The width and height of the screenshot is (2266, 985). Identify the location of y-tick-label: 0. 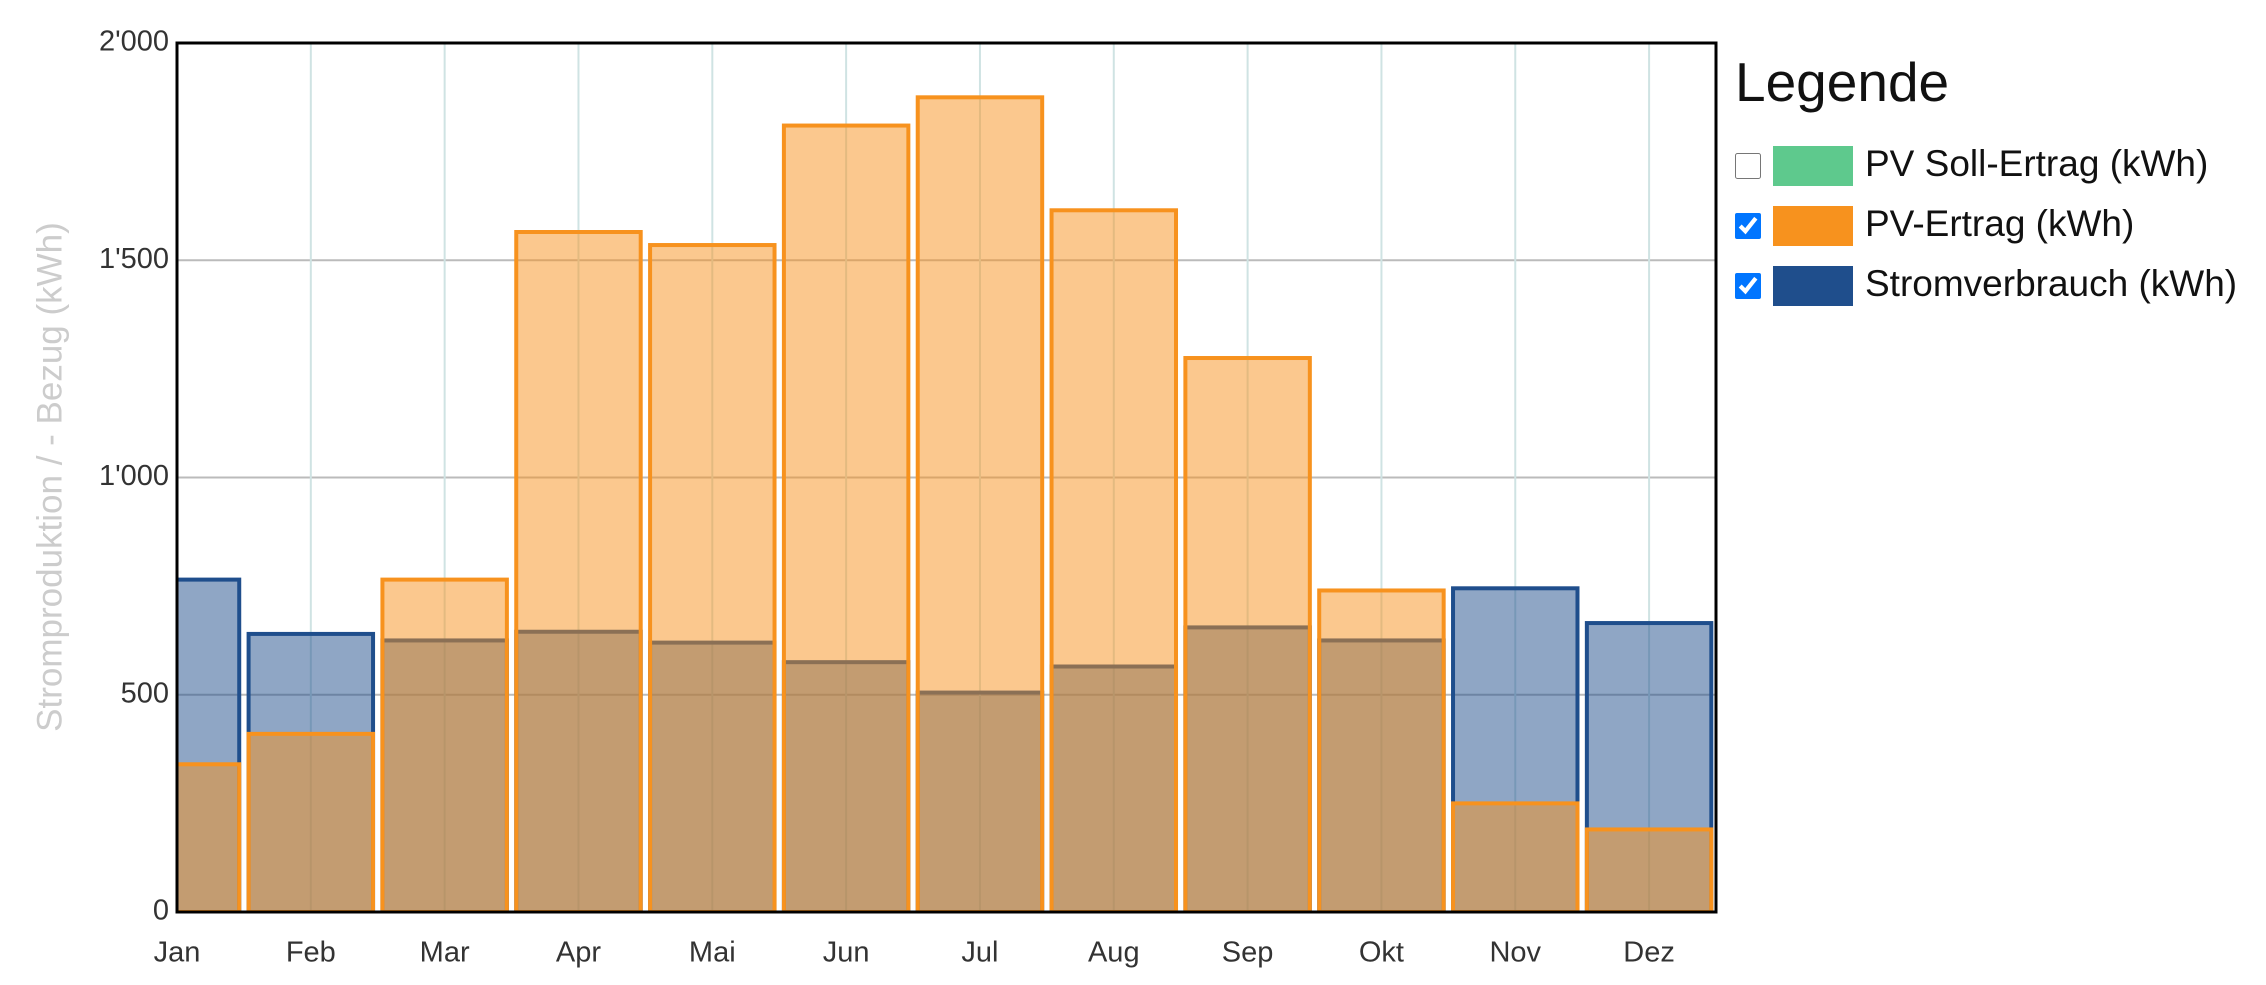
(161, 911).